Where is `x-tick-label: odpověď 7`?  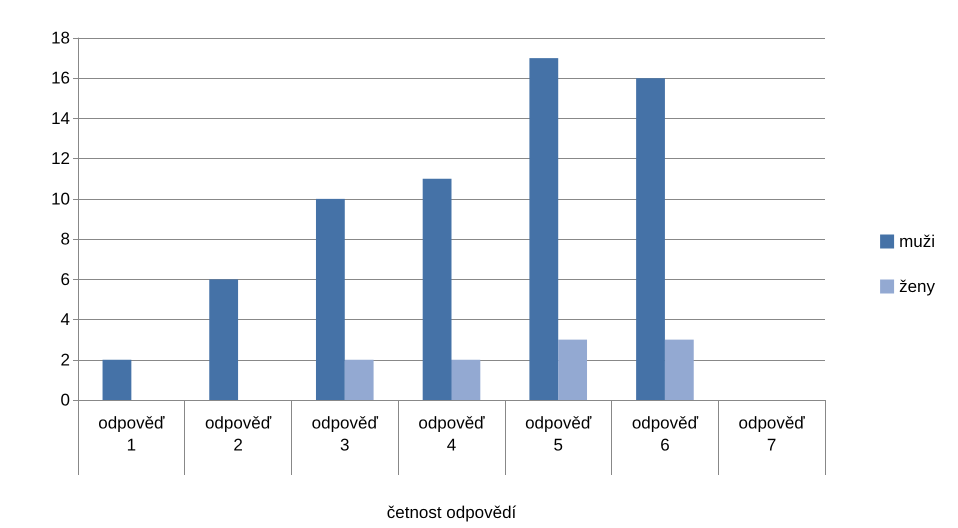
x-tick-label: odpověď 7 is located at coordinates (772, 434).